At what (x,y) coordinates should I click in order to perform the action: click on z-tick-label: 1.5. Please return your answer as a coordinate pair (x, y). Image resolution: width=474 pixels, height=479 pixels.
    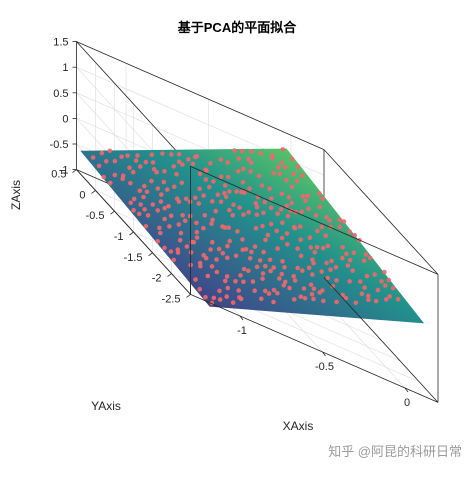
    Looking at the image, I should click on (60, 43).